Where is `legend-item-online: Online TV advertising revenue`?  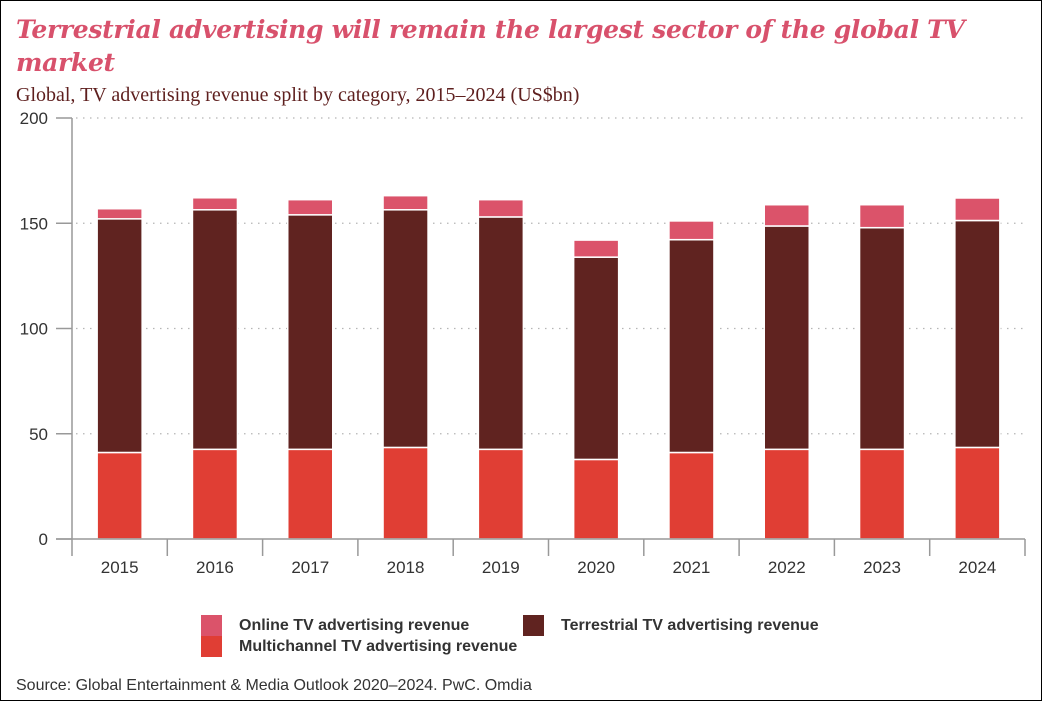
legend-item-online: Online TV advertising revenue is located at coordinates (335, 625).